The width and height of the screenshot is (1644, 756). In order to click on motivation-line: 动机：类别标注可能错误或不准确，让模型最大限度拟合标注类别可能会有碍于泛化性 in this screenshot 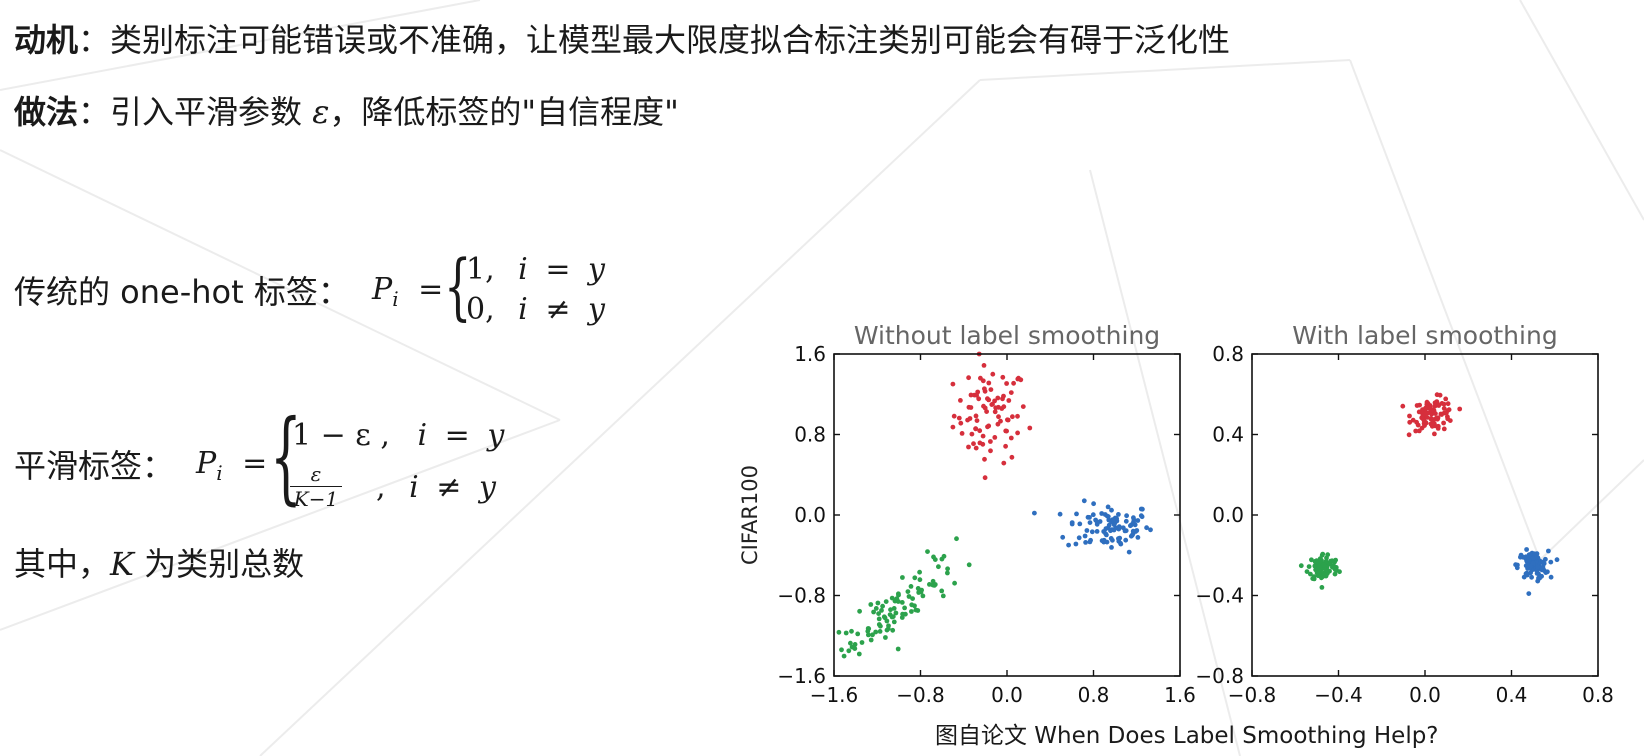, I will do `click(622, 40)`.